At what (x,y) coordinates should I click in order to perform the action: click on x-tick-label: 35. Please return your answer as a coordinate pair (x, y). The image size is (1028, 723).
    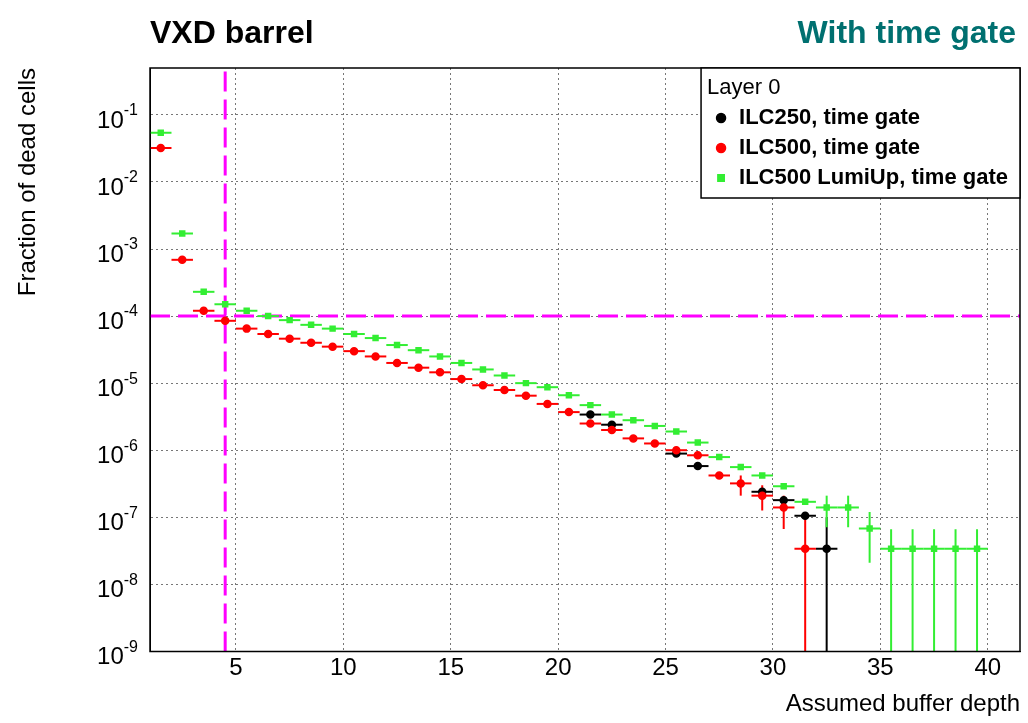
    Looking at the image, I should click on (880, 667).